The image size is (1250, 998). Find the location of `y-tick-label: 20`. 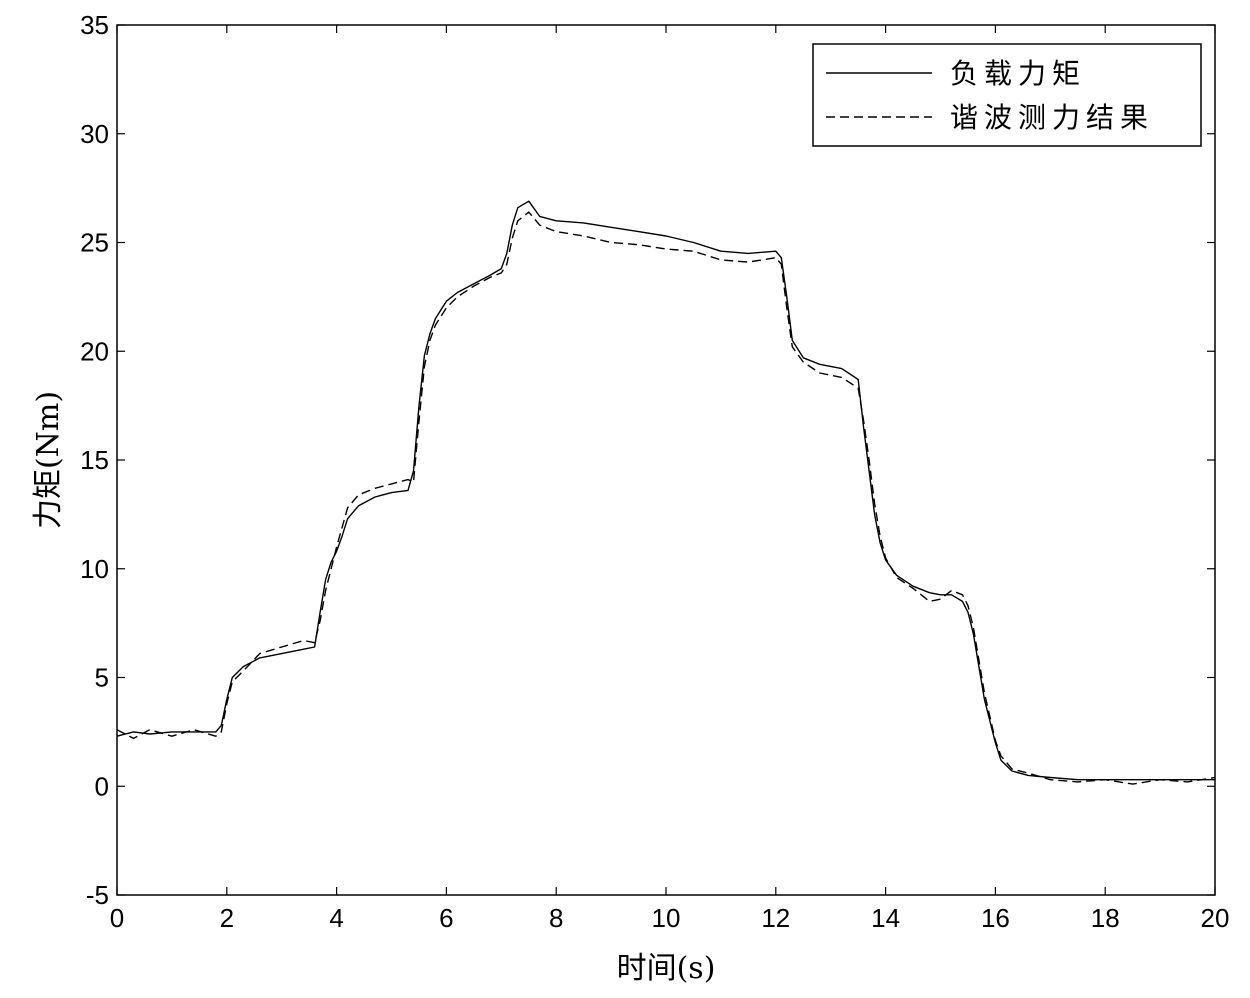

y-tick-label: 20 is located at coordinates (94, 351).